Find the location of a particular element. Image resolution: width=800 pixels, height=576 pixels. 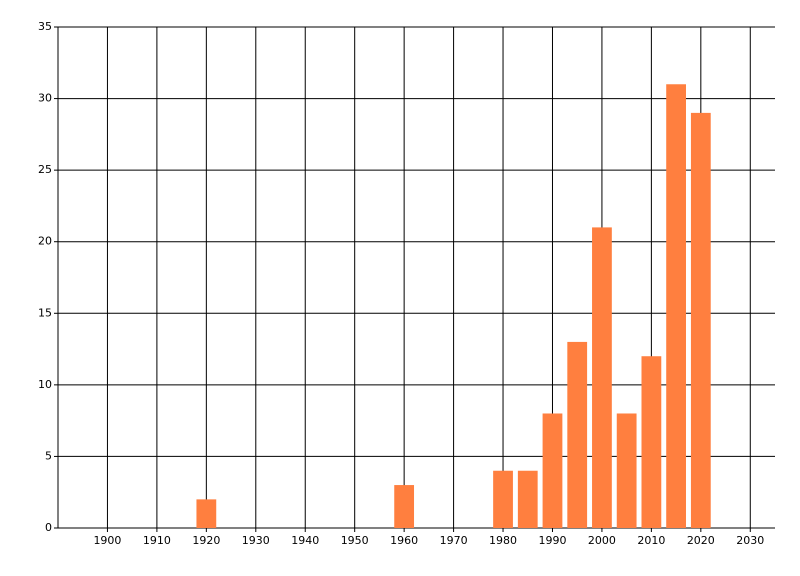

x-tick-label: 2020 is located at coordinates (701, 540).